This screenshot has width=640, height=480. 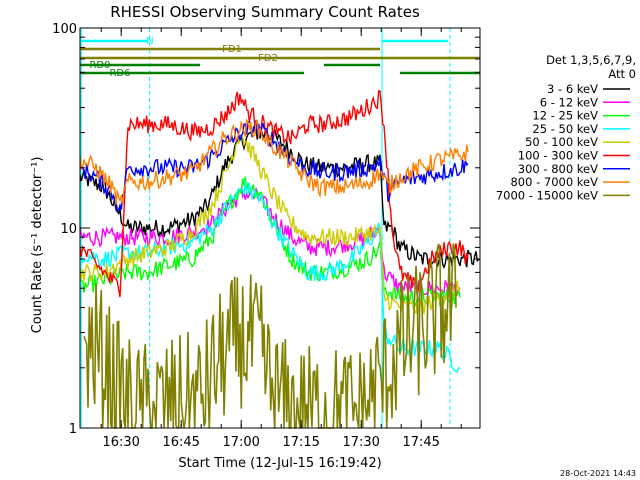 I want to click on legend-label: 300 - 800 keV, so click(x=558, y=169).